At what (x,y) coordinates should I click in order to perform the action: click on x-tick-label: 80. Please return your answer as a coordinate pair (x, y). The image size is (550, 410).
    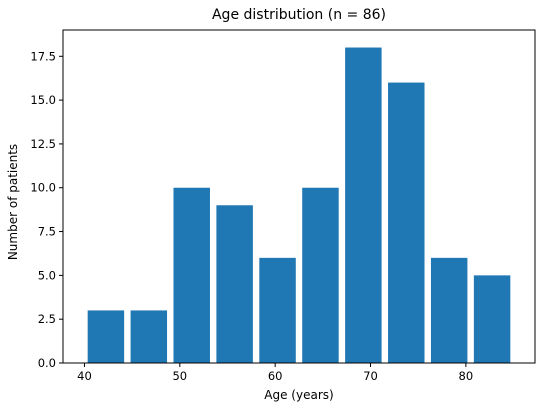
    Looking at the image, I should click on (466, 376).